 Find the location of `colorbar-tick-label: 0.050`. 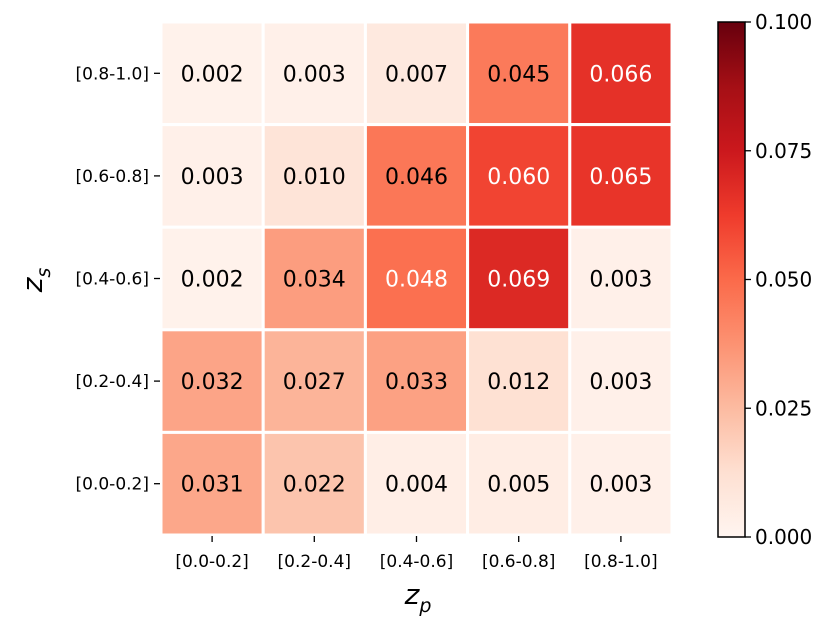

colorbar-tick-label: 0.050 is located at coordinates (783, 280).